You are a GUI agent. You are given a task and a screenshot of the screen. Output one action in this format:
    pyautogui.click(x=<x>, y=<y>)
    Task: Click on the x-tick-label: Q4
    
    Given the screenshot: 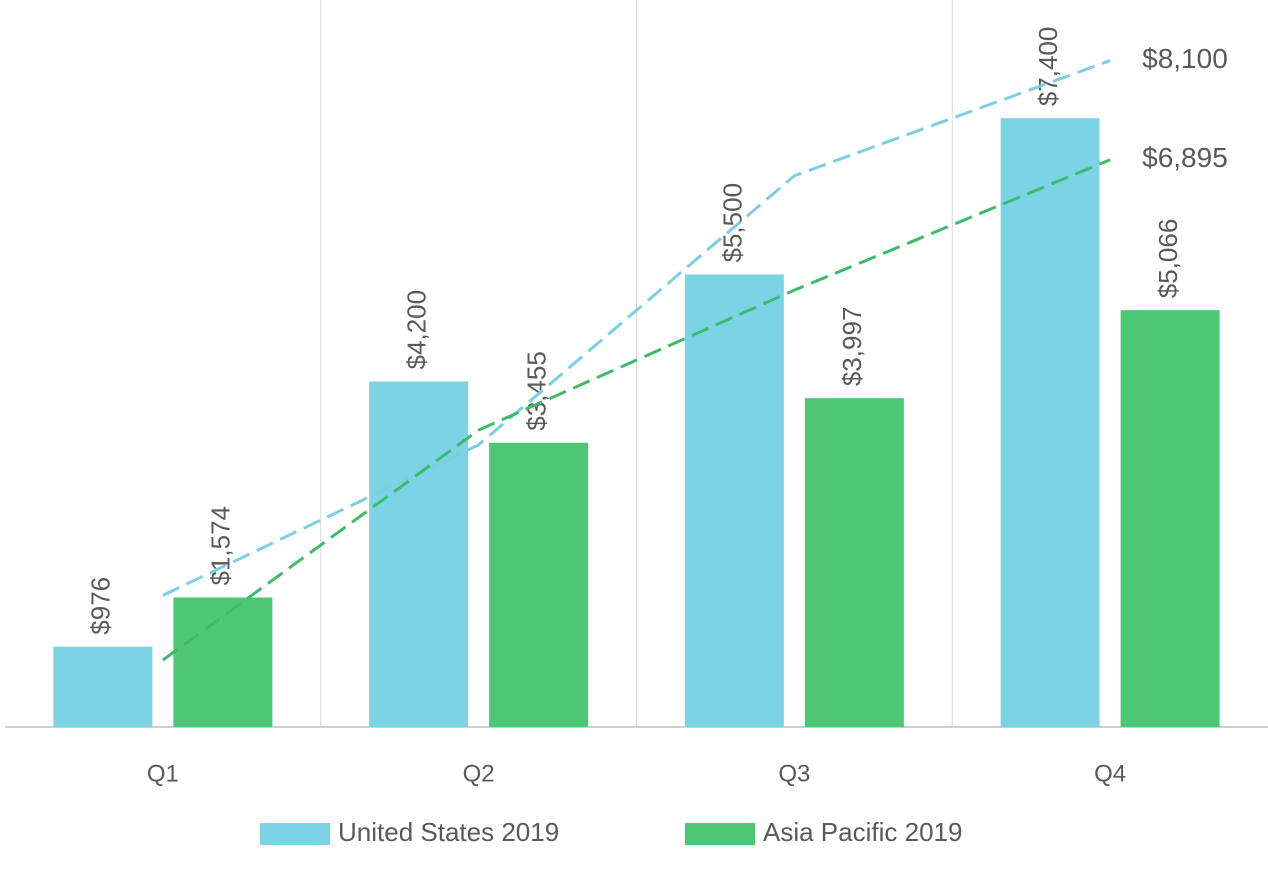 What is the action you would take?
    pyautogui.click(x=1110, y=773)
    